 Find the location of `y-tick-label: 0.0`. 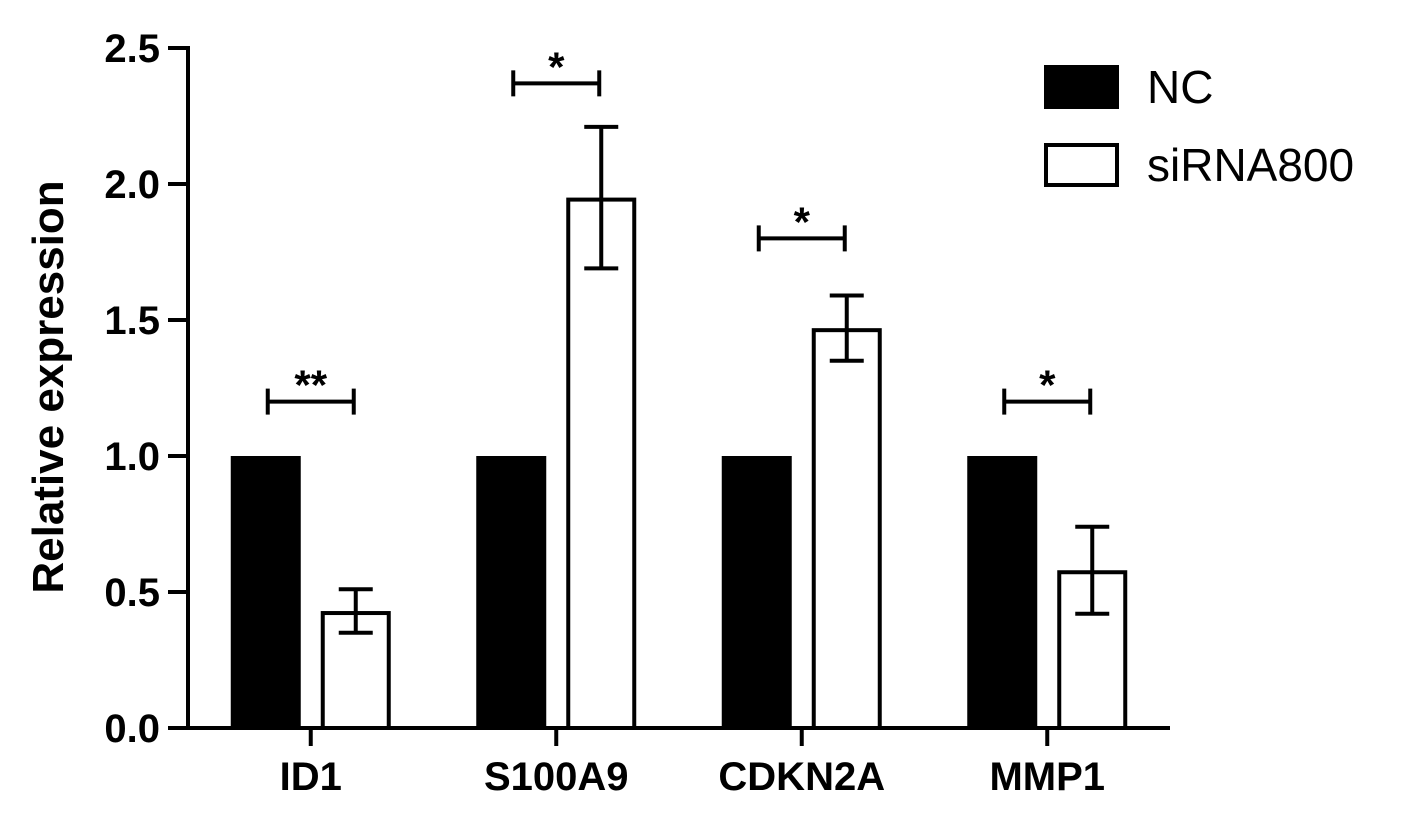

y-tick-label: 0.0 is located at coordinates (132, 729).